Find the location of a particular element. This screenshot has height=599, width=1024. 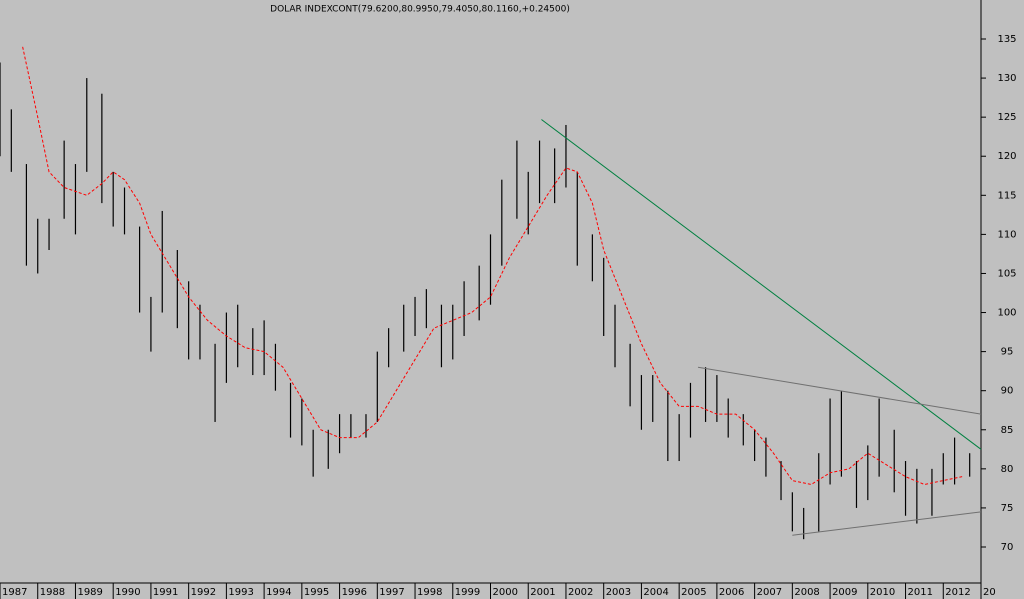

y-tick-label: 95 is located at coordinates (1007, 352).